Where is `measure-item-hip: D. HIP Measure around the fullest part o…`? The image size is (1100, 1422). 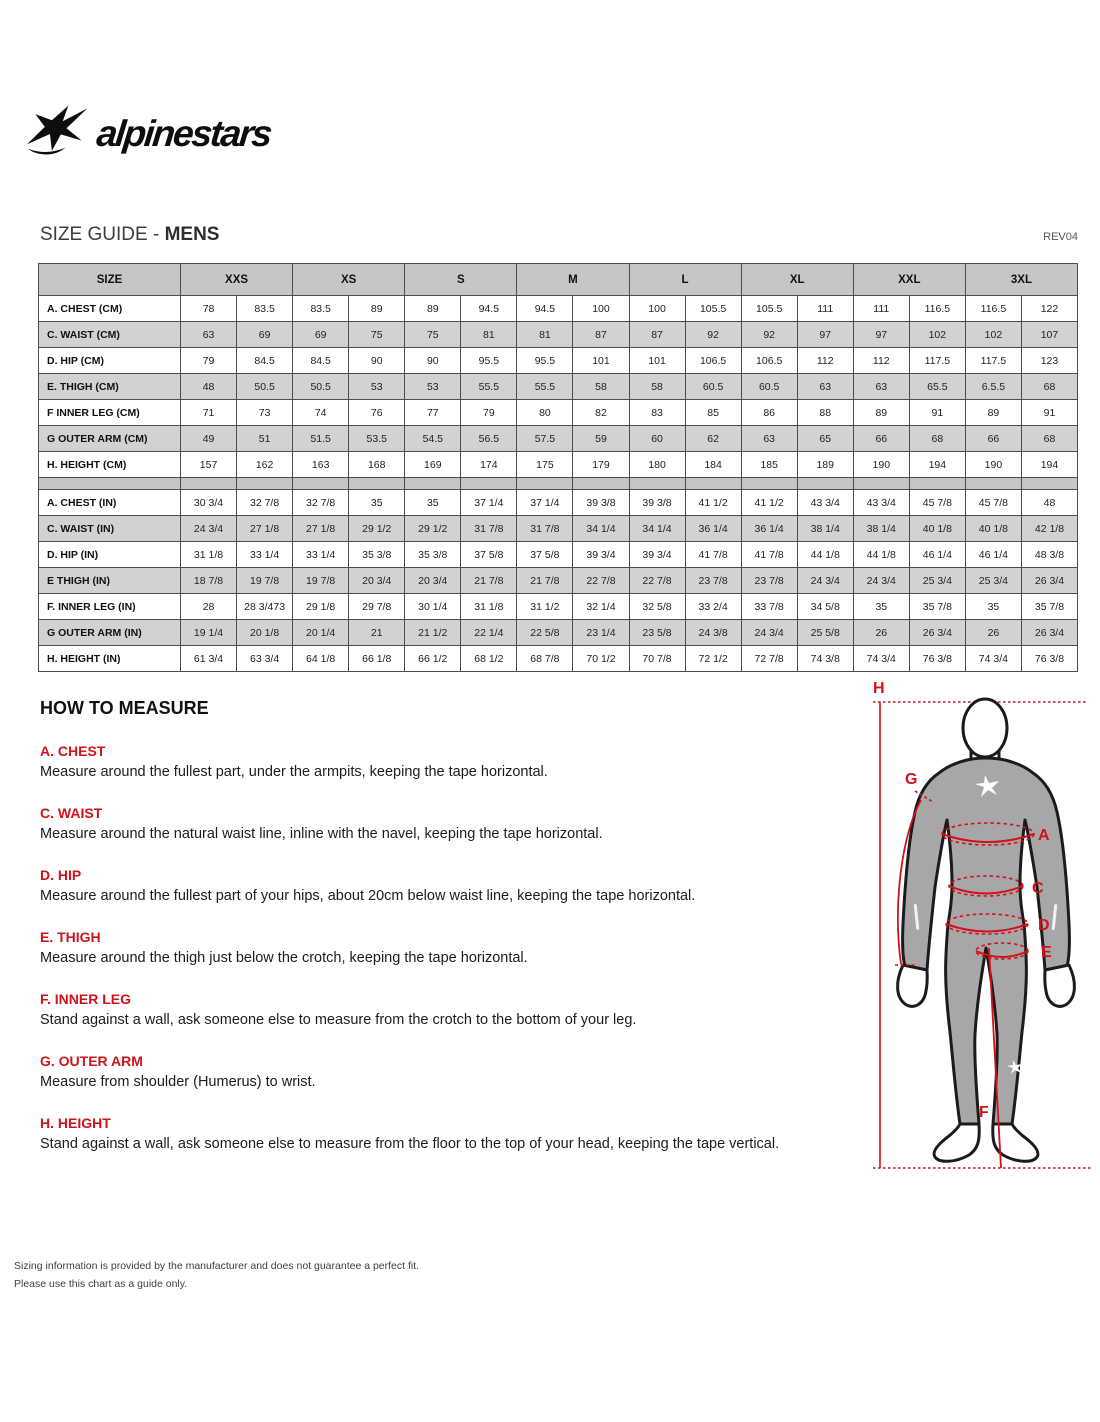
measure-item-hip: D. HIP Measure around the fullest part o… is located at coordinates (445, 885).